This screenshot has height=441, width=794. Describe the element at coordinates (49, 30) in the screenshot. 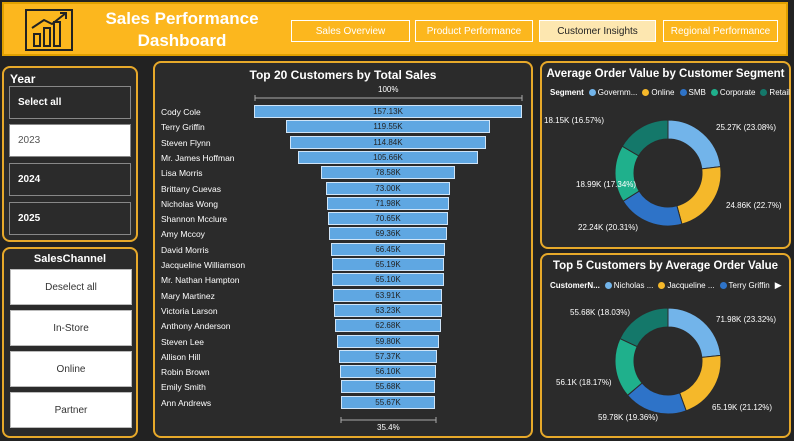

I see `growth-chart-icon` at that location.